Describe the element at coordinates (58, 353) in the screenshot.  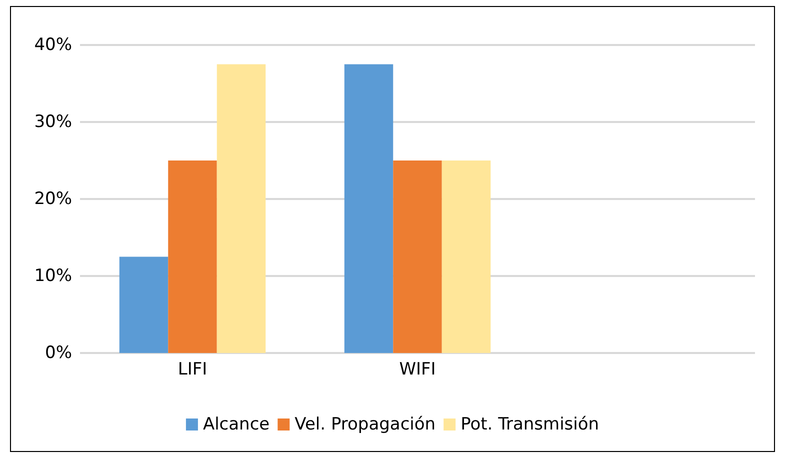
I see `y-tick-label: 0%` at that location.